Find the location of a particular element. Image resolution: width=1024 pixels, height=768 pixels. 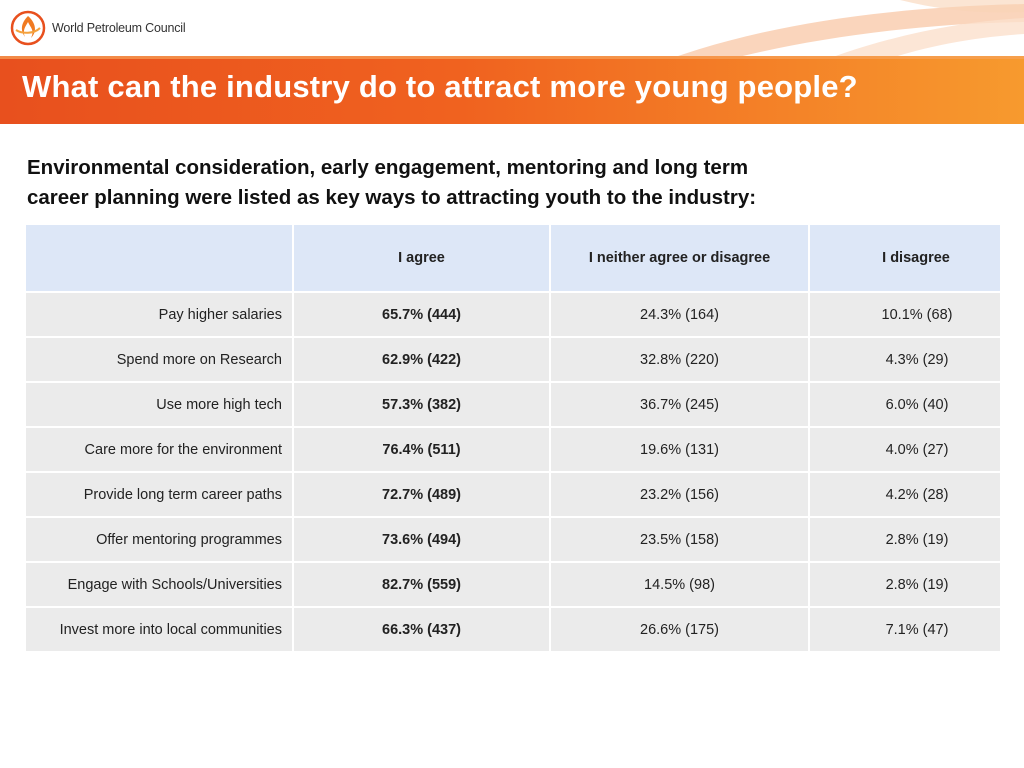

row-label: Offer mentoring programmes is located at coordinates (160, 540).